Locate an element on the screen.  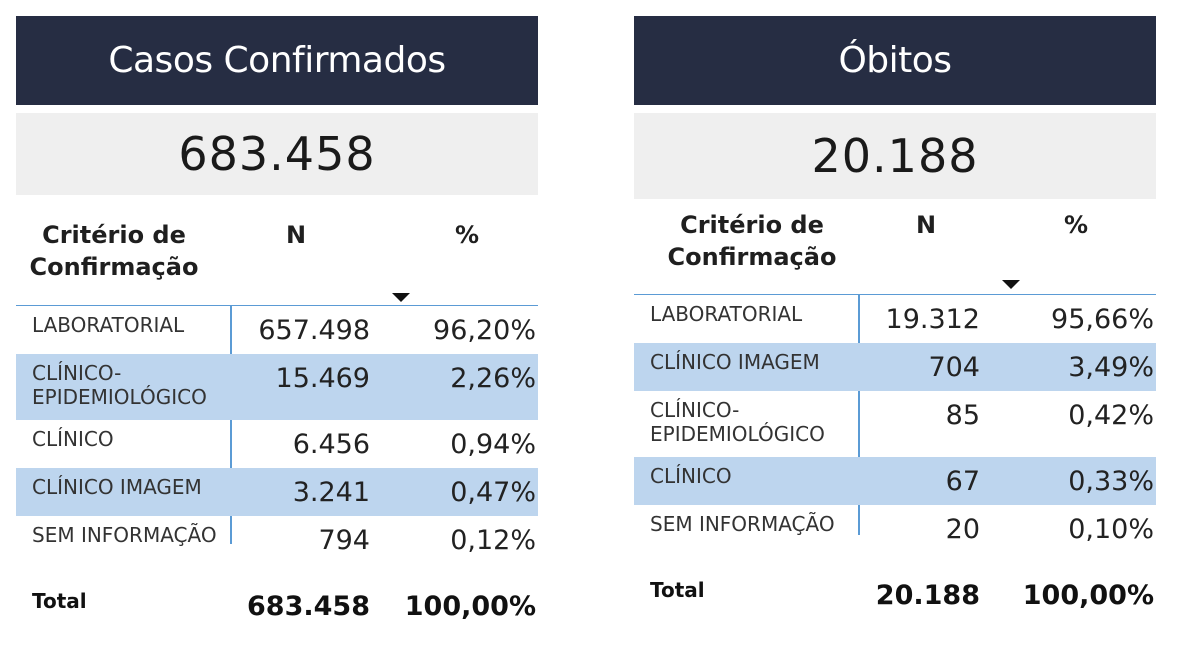
table-row: CLÍNICO 67 0,33% is located at coordinates (895, 481).